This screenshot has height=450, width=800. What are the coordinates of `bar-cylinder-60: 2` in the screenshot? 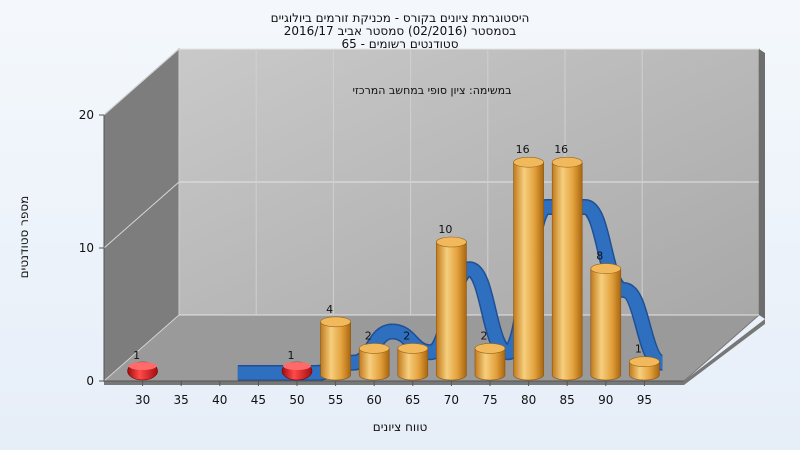 It's located at (374, 355).